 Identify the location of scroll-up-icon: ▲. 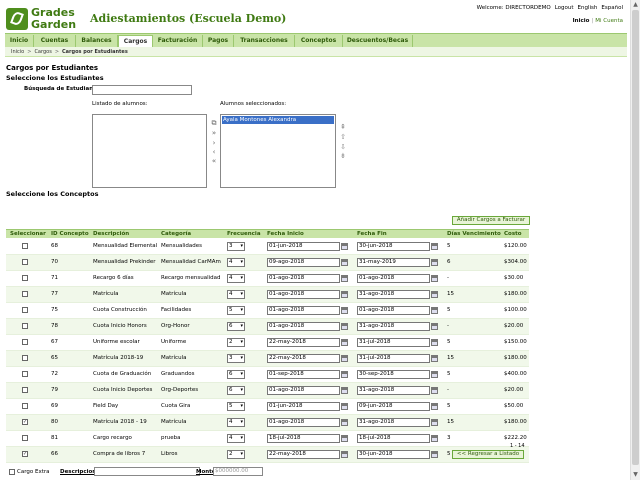
(635, 4).